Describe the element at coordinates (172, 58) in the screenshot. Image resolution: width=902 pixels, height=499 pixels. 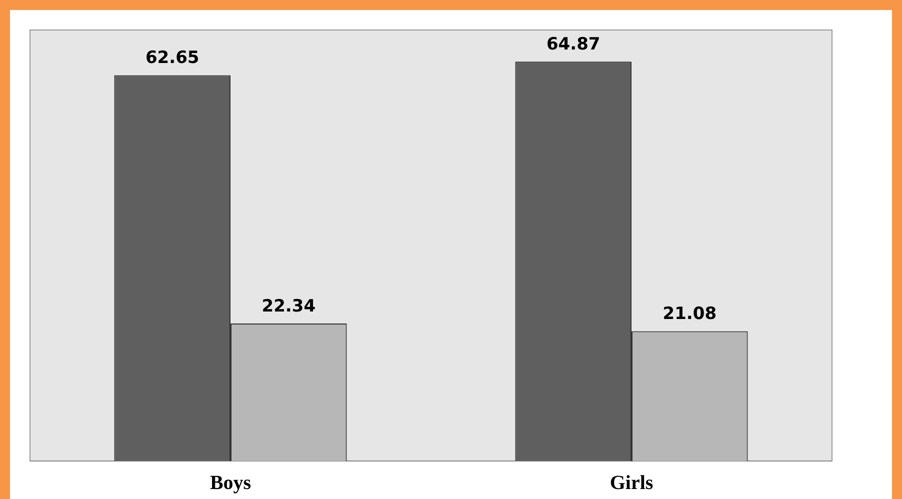
I see `data-label: 62.65` at that location.